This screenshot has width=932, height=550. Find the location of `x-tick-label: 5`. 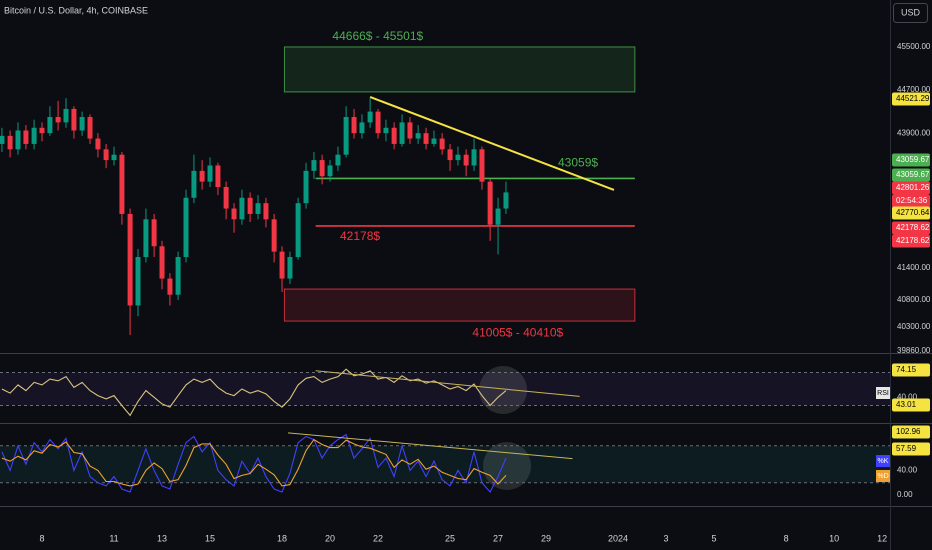

x-tick-label: 5 is located at coordinates (714, 538).